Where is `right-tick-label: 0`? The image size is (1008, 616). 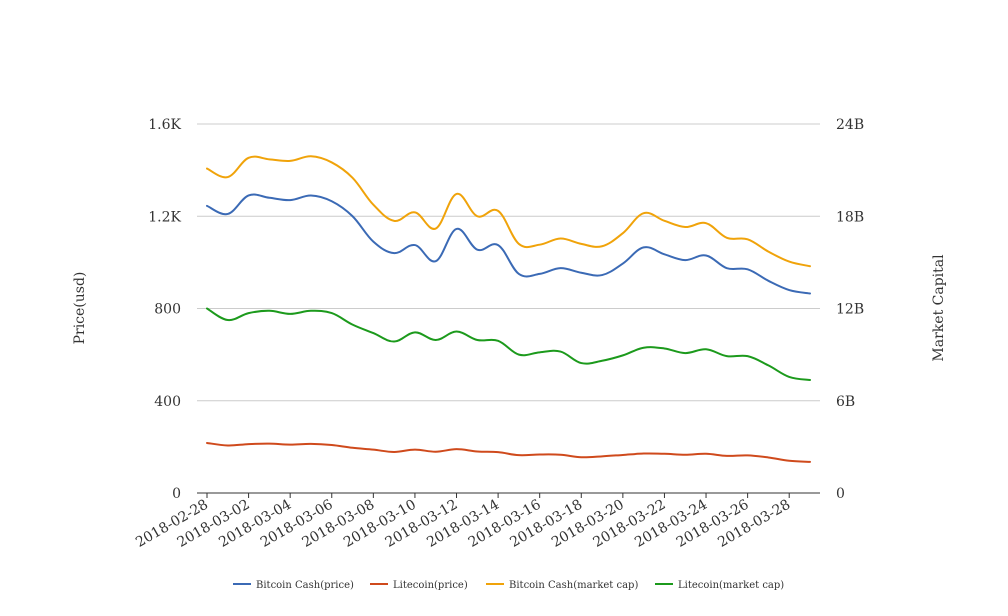 right-tick-label: 0 is located at coordinates (840, 494).